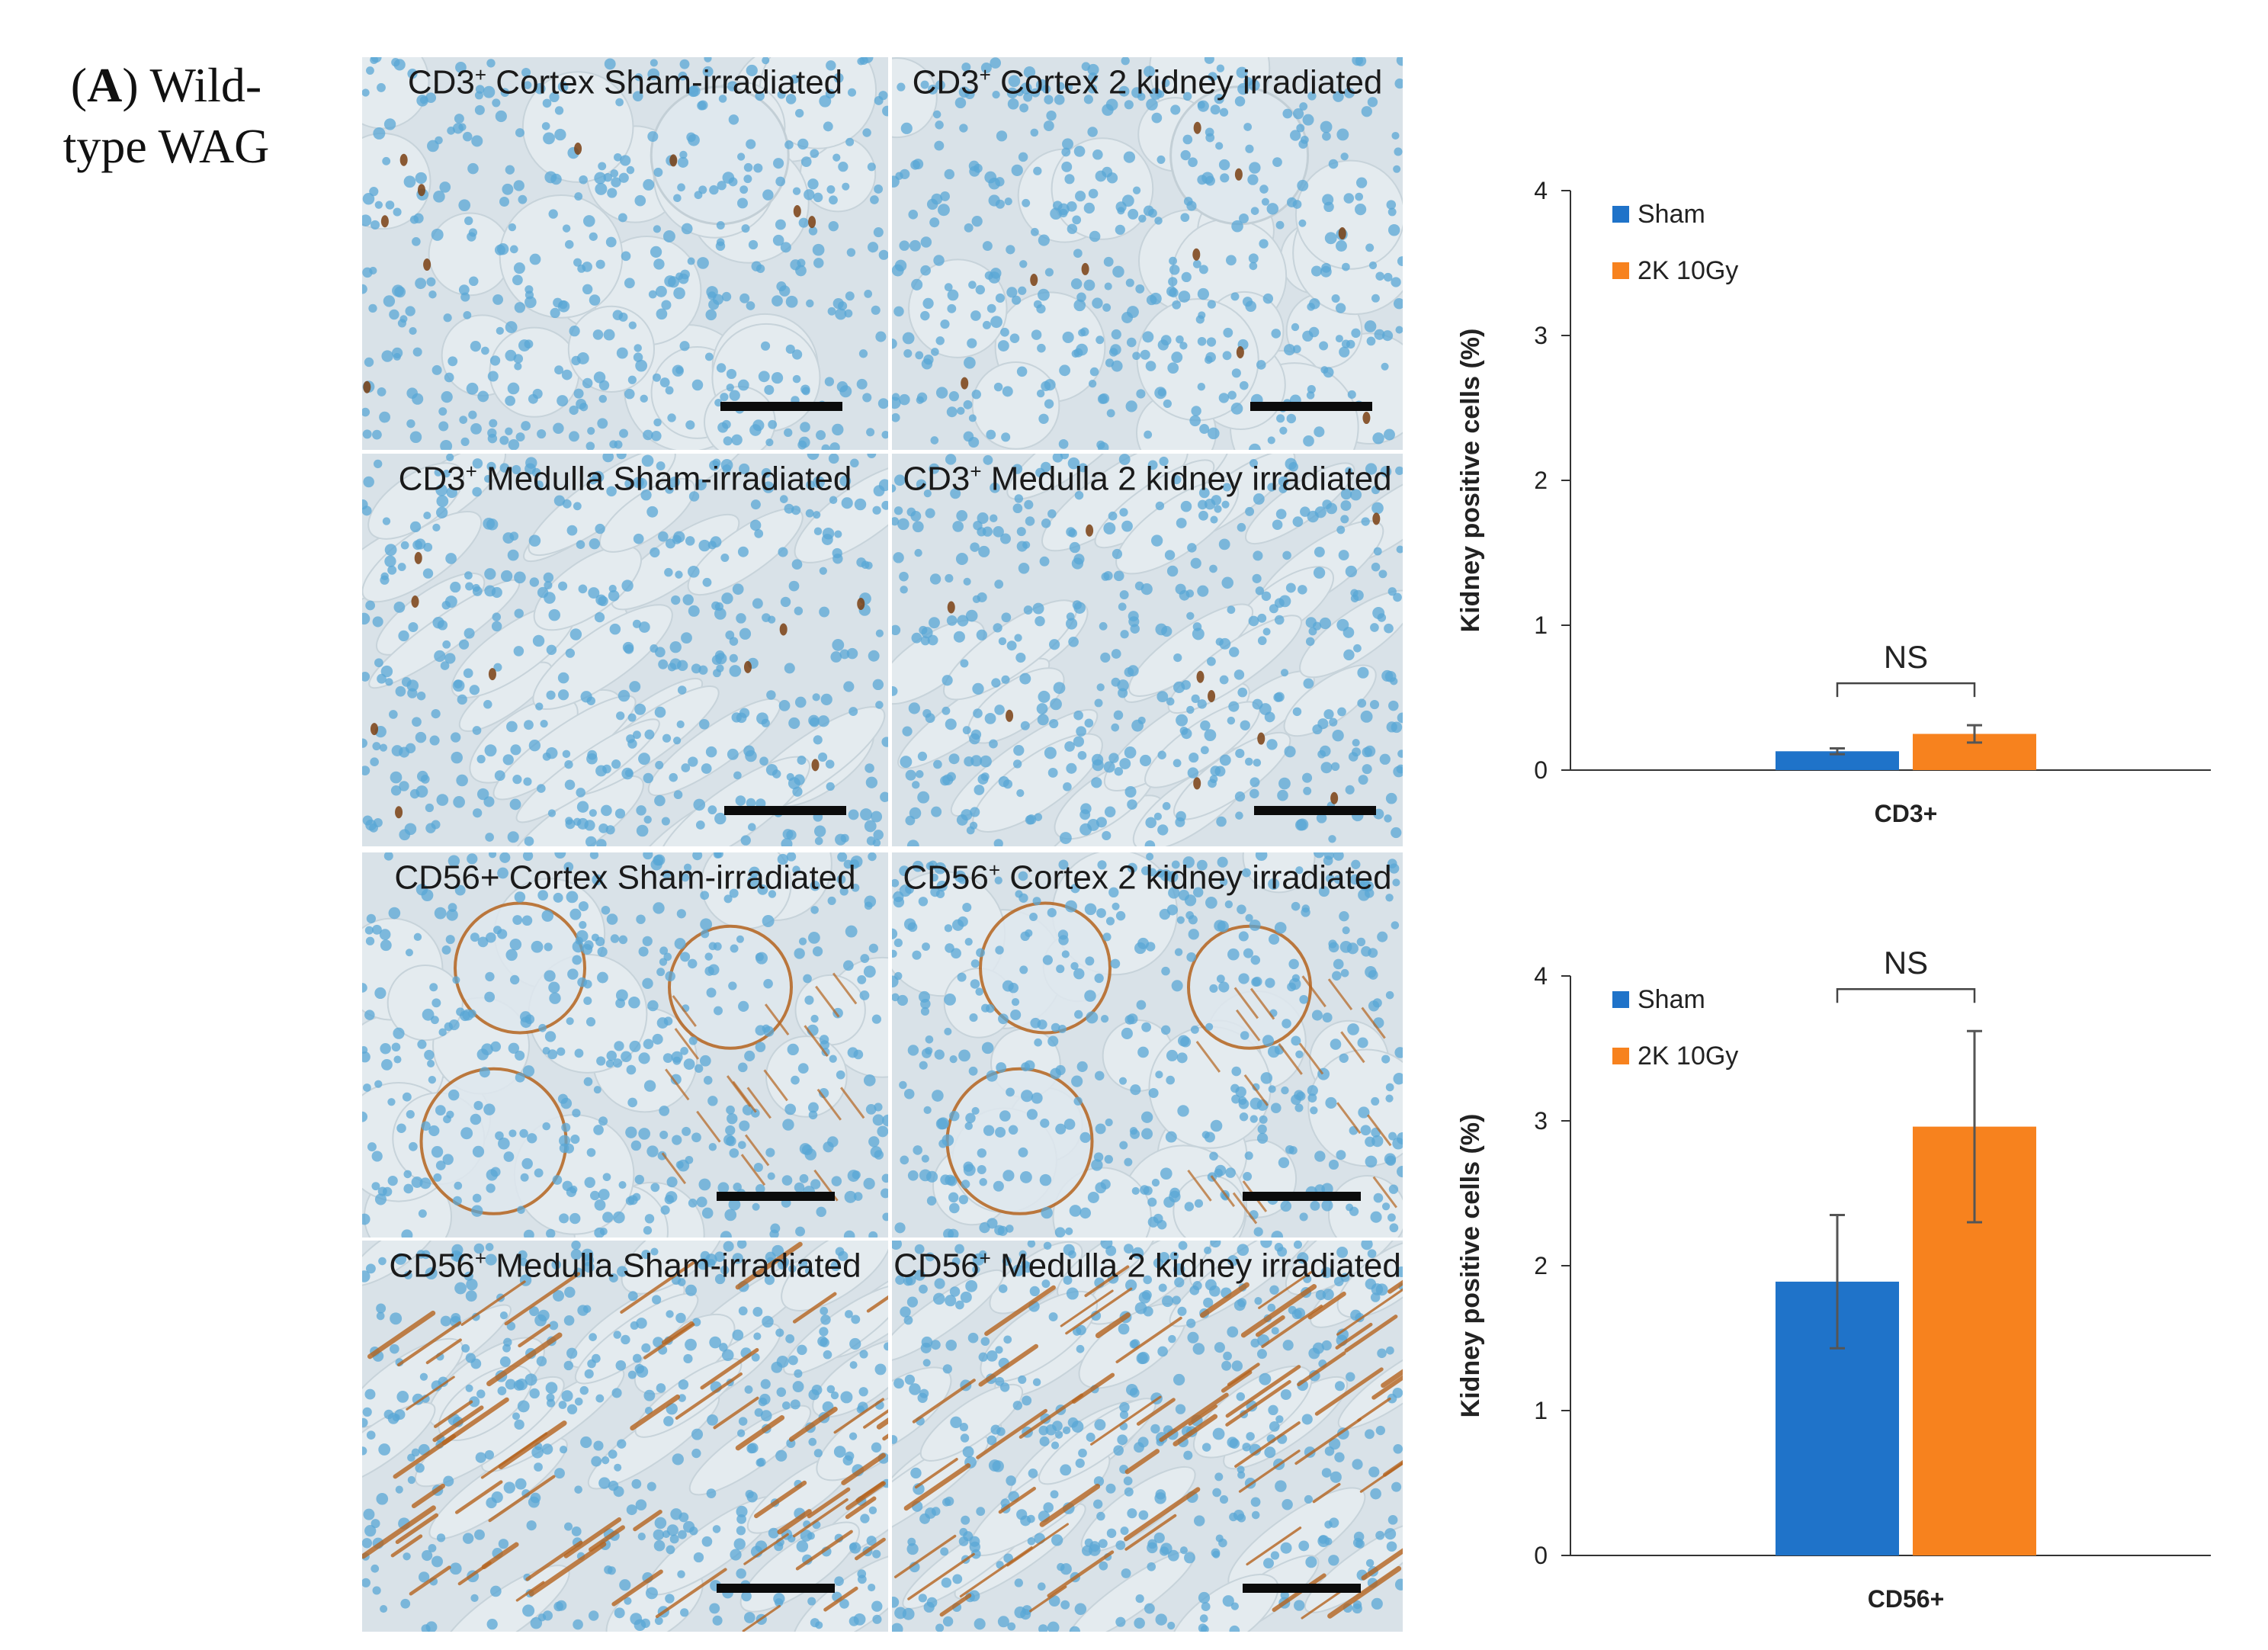 The height and width of the screenshot is (1650, 2268). What do you see at coordinates (105, 85) in the screenshot?
I see `panel-letter: A` at bounding box center [105, 85].